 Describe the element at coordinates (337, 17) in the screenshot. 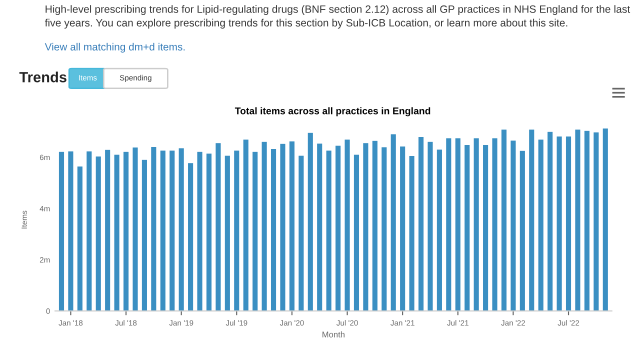

I see `chart-subtitle: High-level prescribing trends for Lipid-regulating drugs (BNF section 2.12) across all GP practices in NHS England for the last five years. You can explore prescribing trends for this section by Sub-ICB Location, or learn more about this site.` at that location.